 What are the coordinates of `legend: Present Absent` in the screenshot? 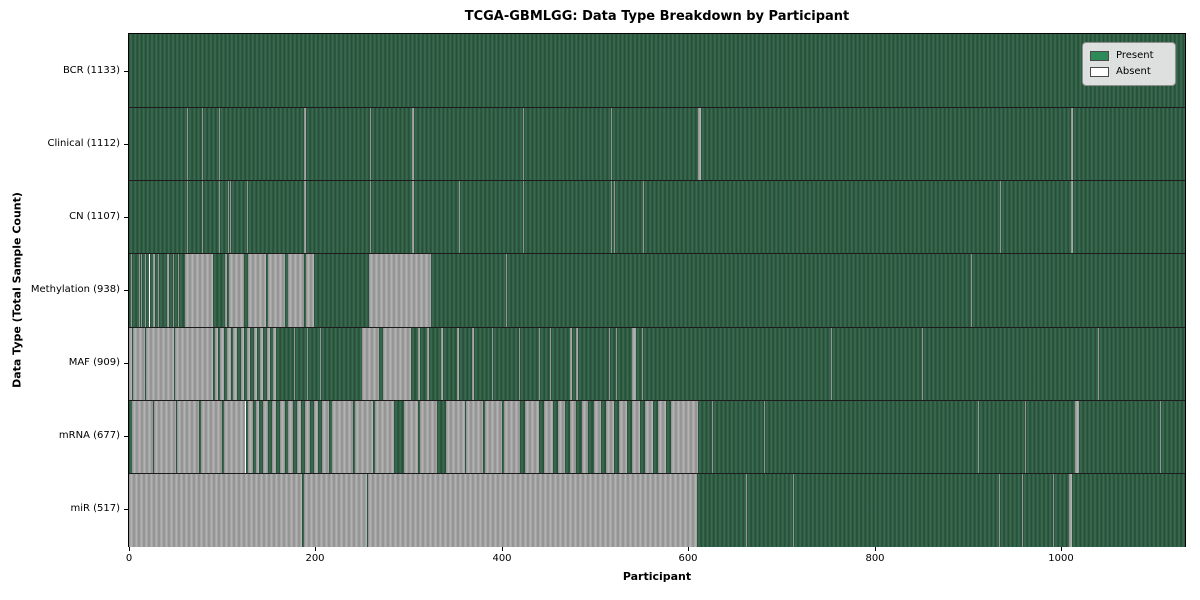 It's located at (1129, 64).